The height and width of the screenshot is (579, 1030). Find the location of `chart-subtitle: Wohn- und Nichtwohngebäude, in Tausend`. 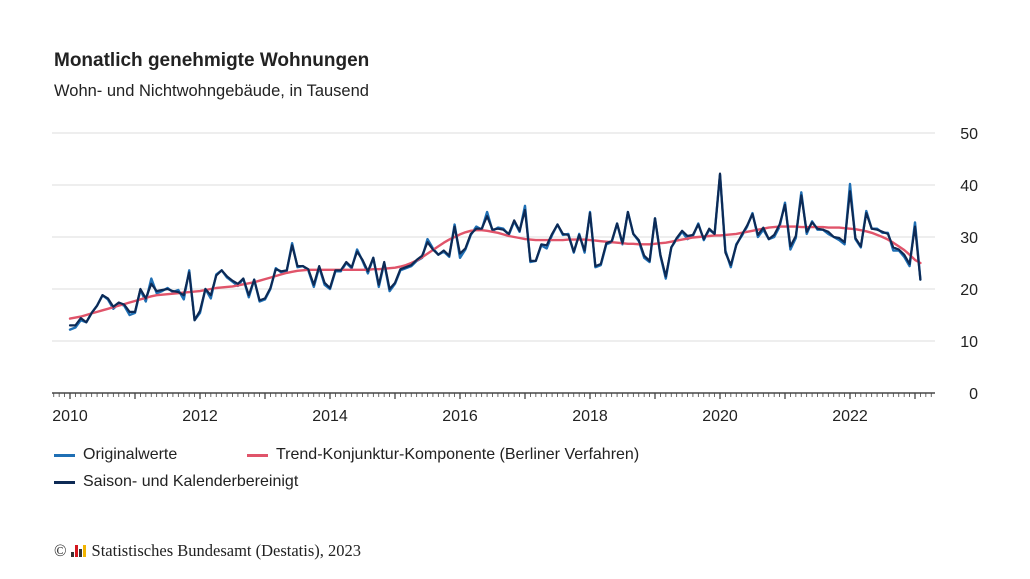

chart-subtitle: Wohn- und Nichtwohngebäude, in Tausend is located at coordinates (211, 91).